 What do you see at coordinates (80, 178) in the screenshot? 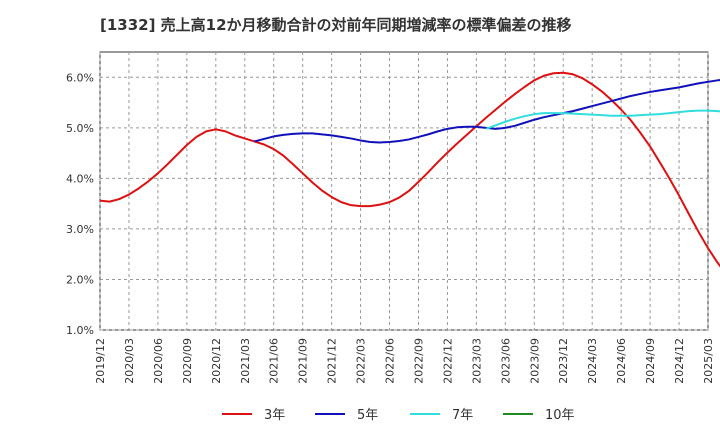
I see `y-tick-label: 4.0%` at bounding box center [80, 178].